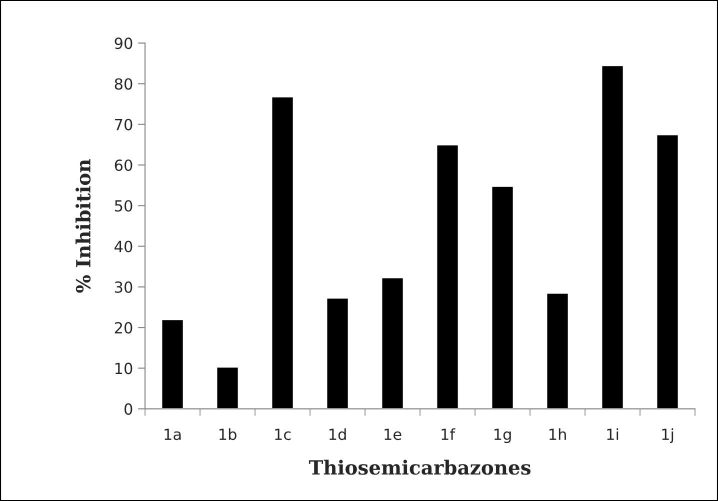 The height and width of the screenshot is (501, 718). Describe the element at coordinates (449, 434) in the screenshot. I see `x-tick-label: 1f` at that location.